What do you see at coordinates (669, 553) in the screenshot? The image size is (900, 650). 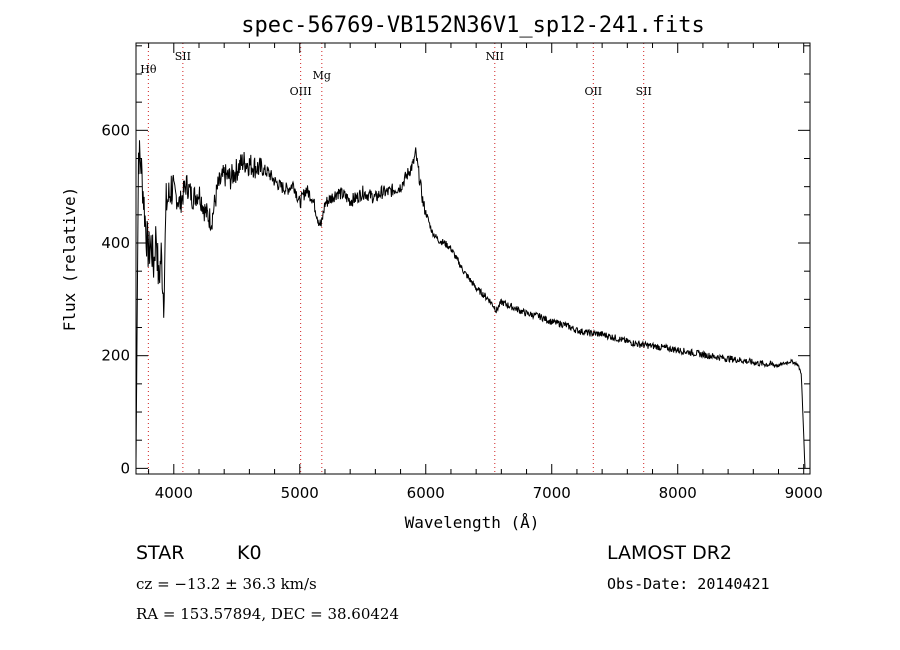 I see `survey-name: LAMOST DR2` at bounding box center [669, 553].